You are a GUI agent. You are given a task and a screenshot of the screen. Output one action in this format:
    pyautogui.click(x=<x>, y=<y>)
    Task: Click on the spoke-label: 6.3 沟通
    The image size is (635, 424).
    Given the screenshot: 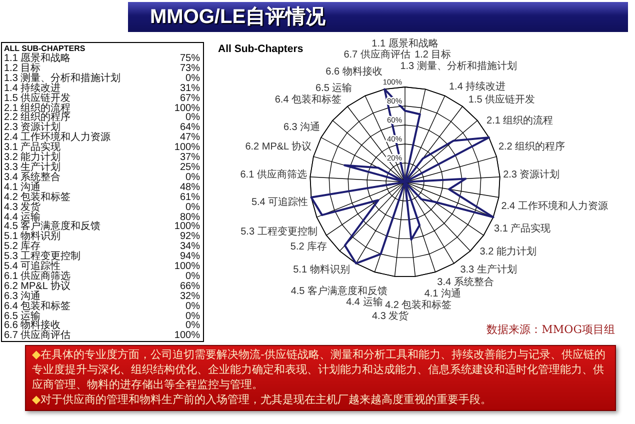 What is the action you would take?
    pyautogui.click(x=301, y=126)
    